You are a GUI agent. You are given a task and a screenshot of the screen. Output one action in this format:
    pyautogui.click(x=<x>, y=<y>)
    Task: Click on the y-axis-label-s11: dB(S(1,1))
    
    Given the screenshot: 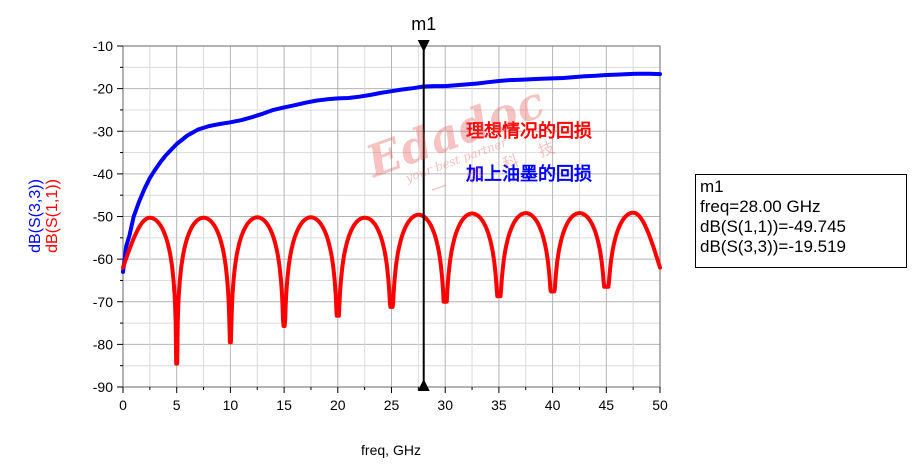 What is the action you would take?
    pyautogui.click(x=52, y=216)
    